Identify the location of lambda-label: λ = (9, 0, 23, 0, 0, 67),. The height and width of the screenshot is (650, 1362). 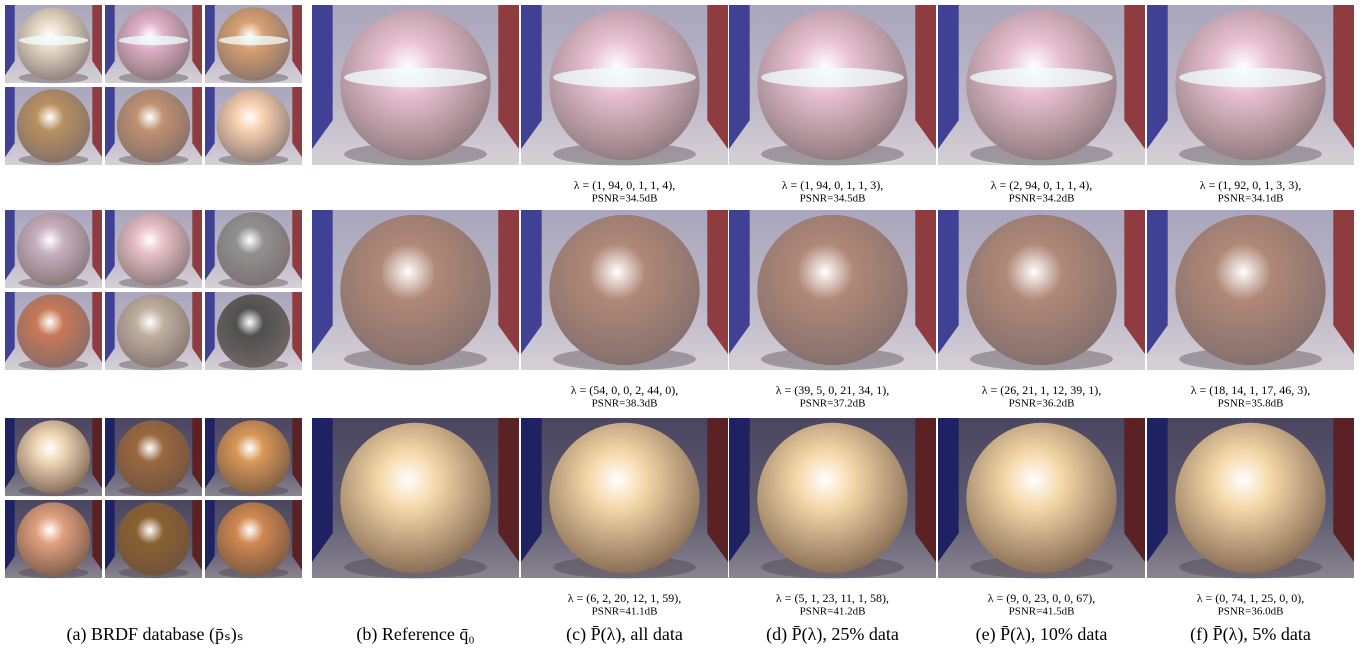
(1042, 598).